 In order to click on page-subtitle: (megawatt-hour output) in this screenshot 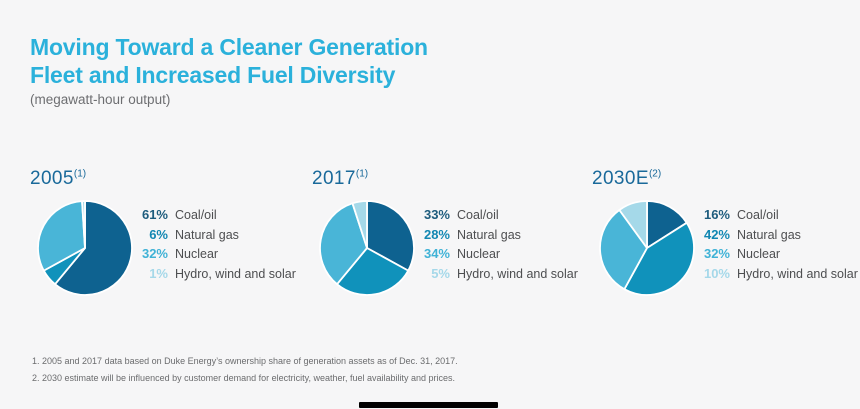, I will do `click(100, 99)`.